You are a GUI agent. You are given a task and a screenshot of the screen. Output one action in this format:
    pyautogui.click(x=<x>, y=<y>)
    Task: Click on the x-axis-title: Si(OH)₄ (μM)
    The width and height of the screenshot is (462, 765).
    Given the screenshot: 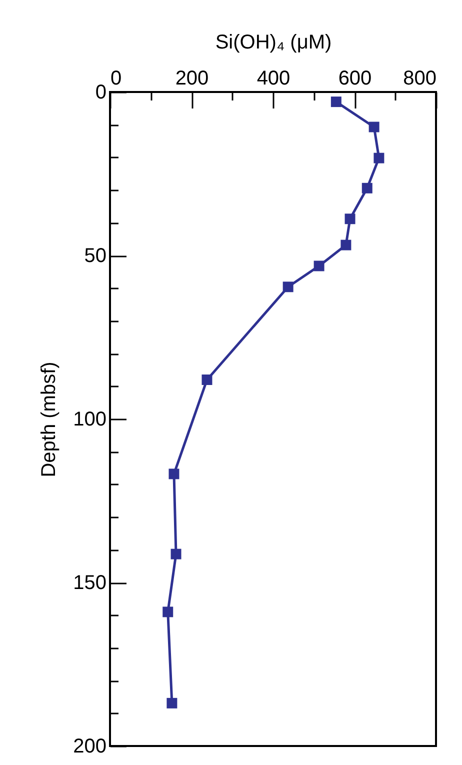 What is the action you would take?
    pyautogui.click(x=273, y=43)
    